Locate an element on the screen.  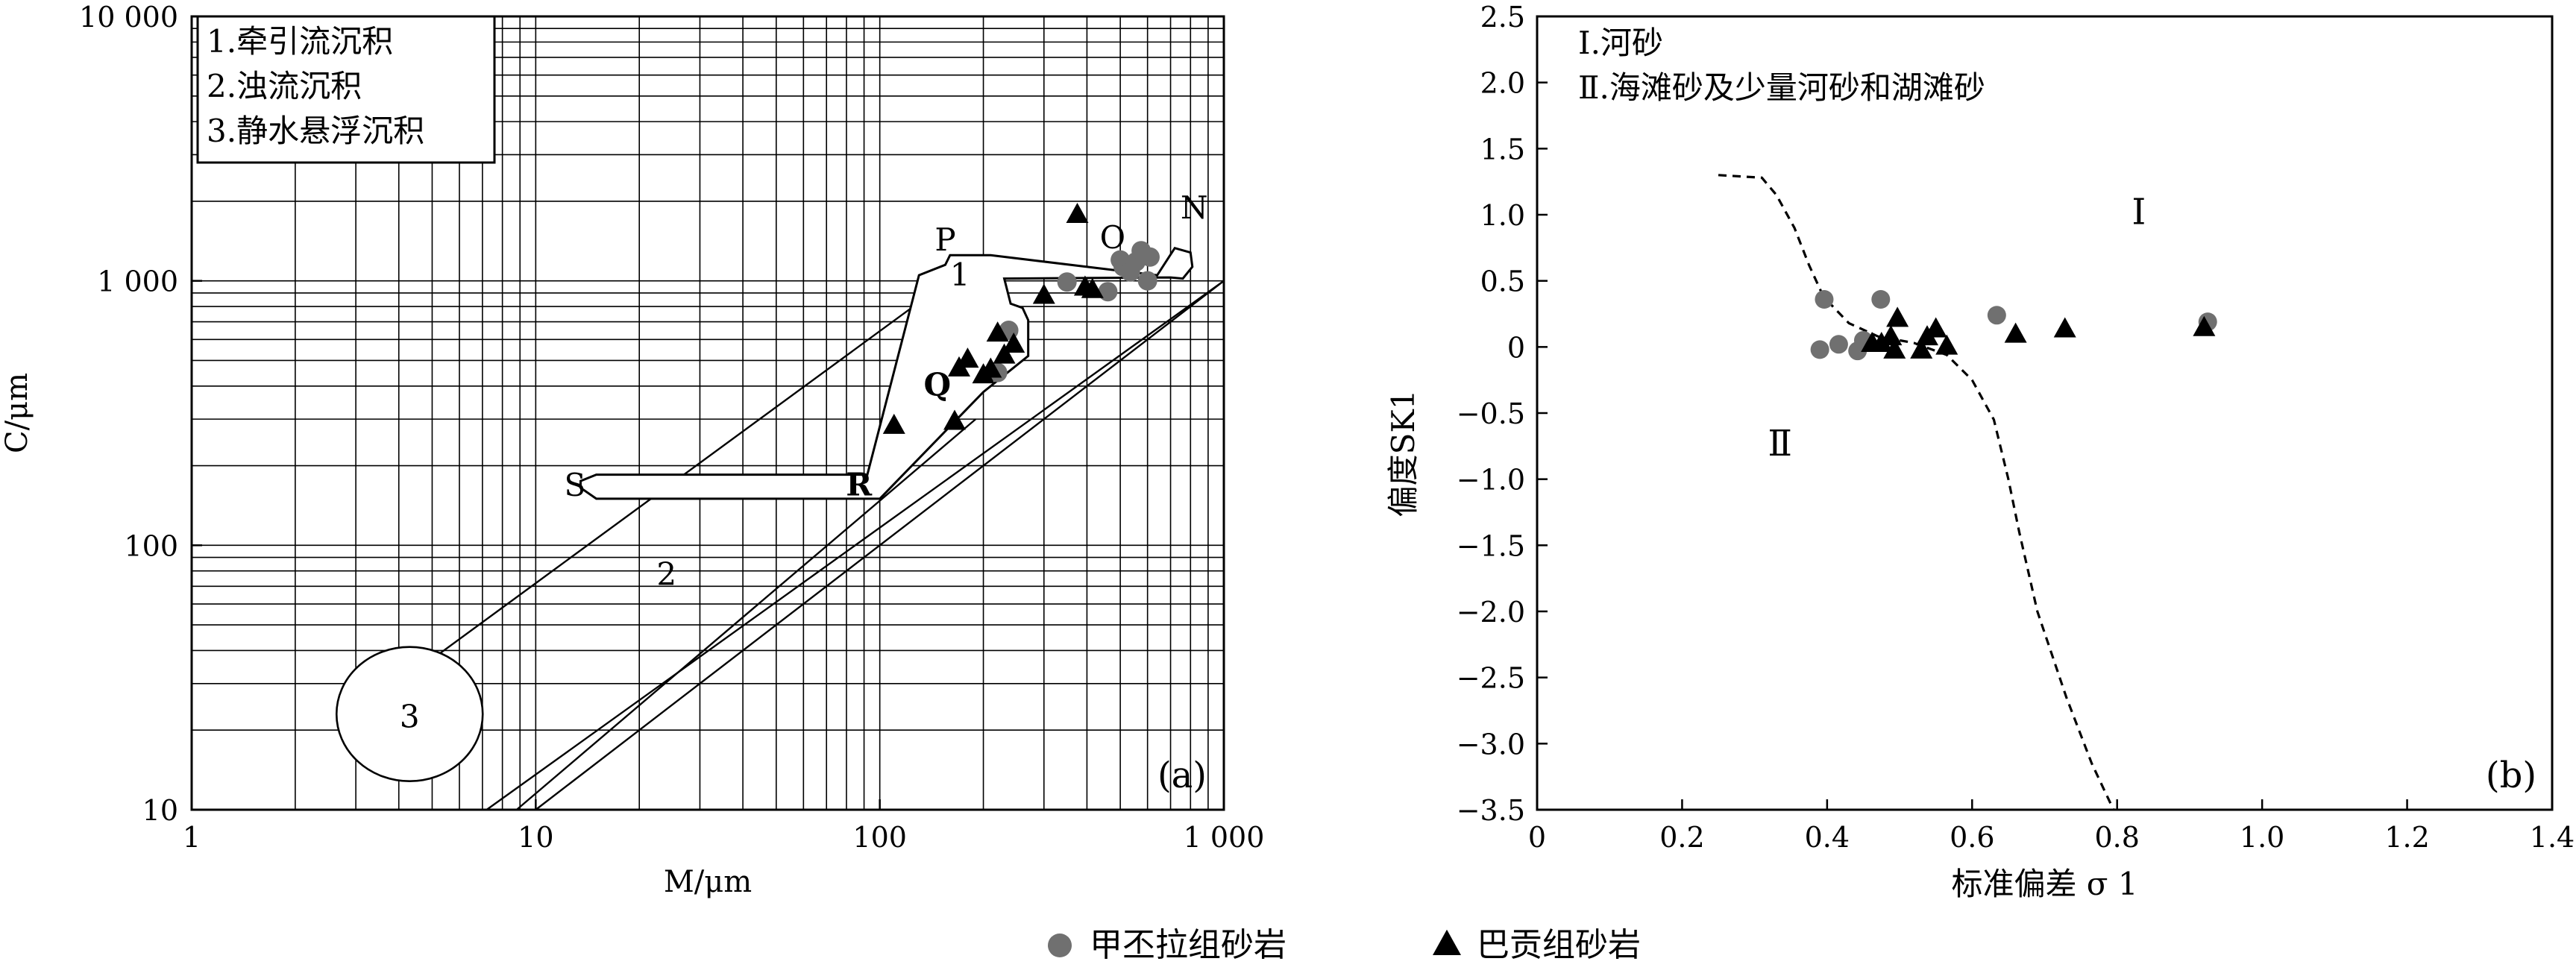
panel-a-region-label: 2 is located at coordinates (666, 575).